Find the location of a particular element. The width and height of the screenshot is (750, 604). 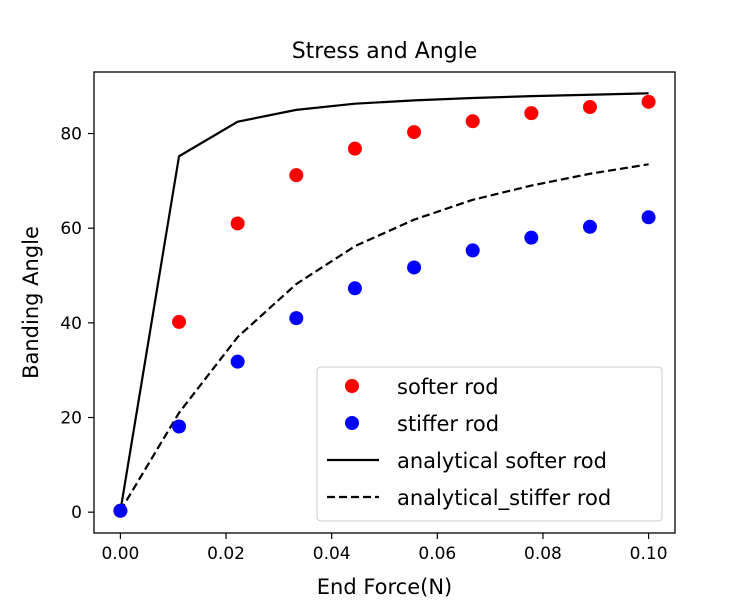

legend-box is located at coordinates (489, 444).